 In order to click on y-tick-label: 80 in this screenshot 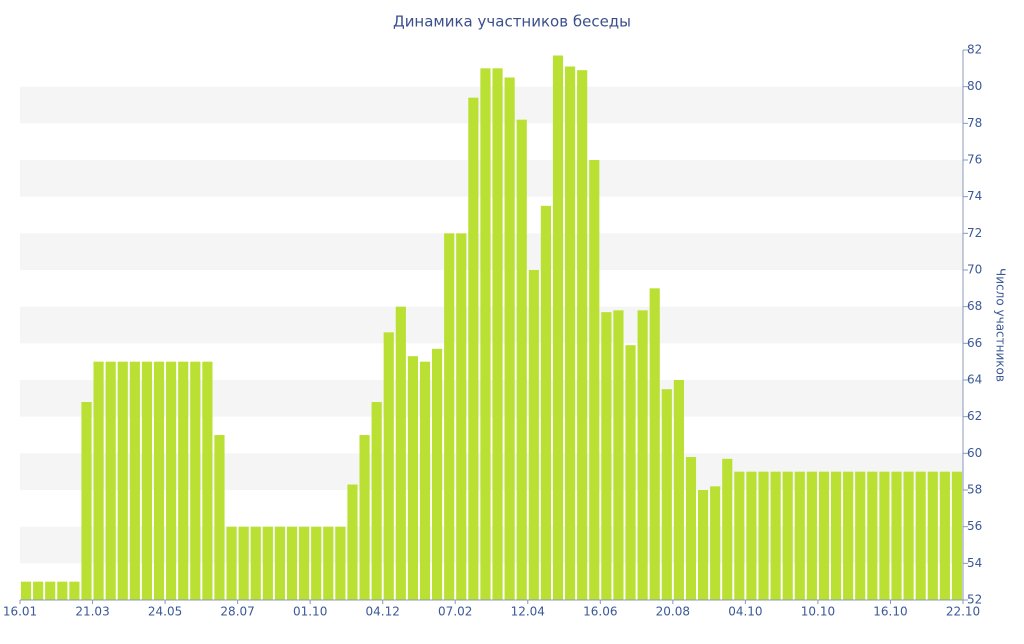, I will do `click(974, 86)`.